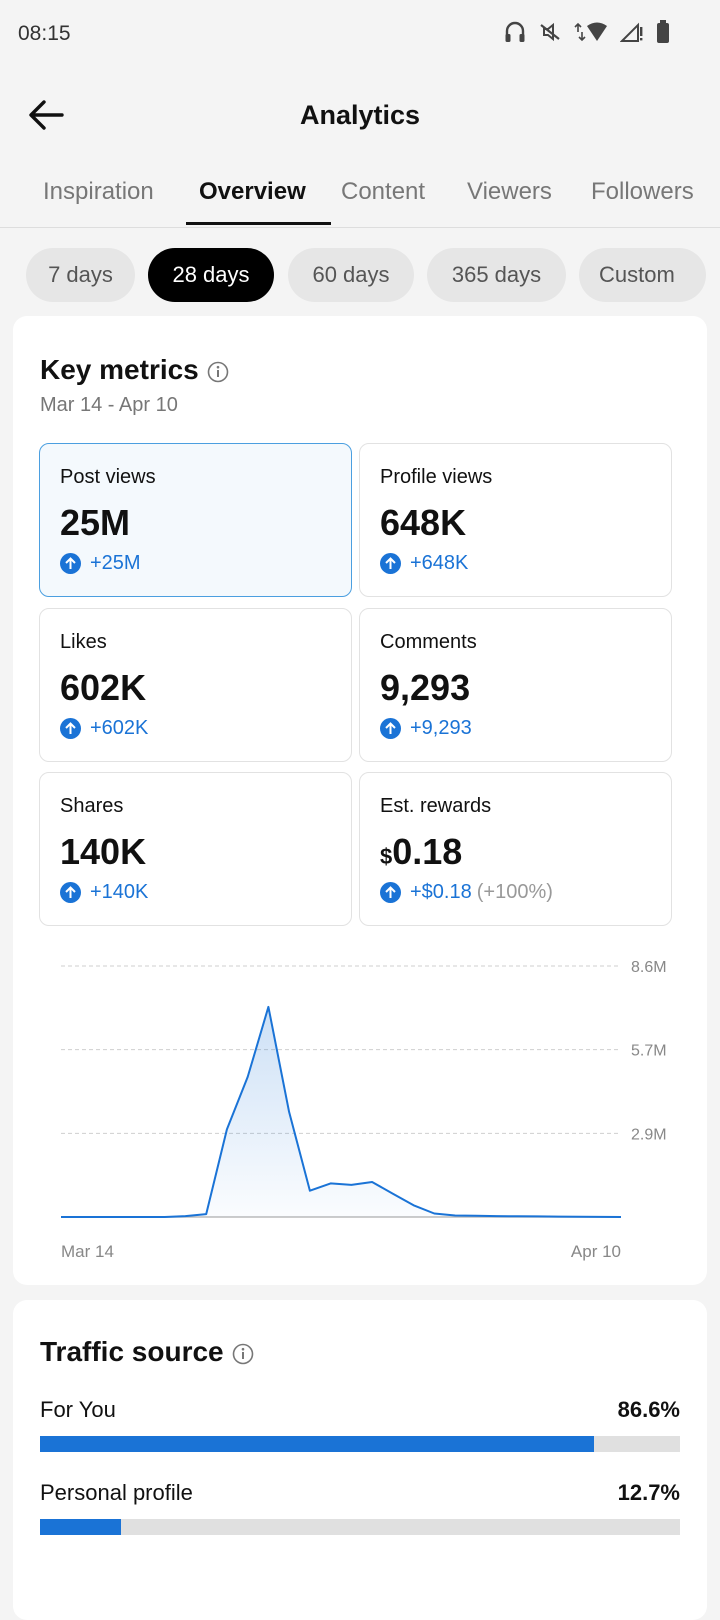 The width and height of the screenshot is (720, 1620). What do you see at coordinates (423, 522) in the screenshot?
I see `metric-value: 648K` at bounding box center [423, 522].